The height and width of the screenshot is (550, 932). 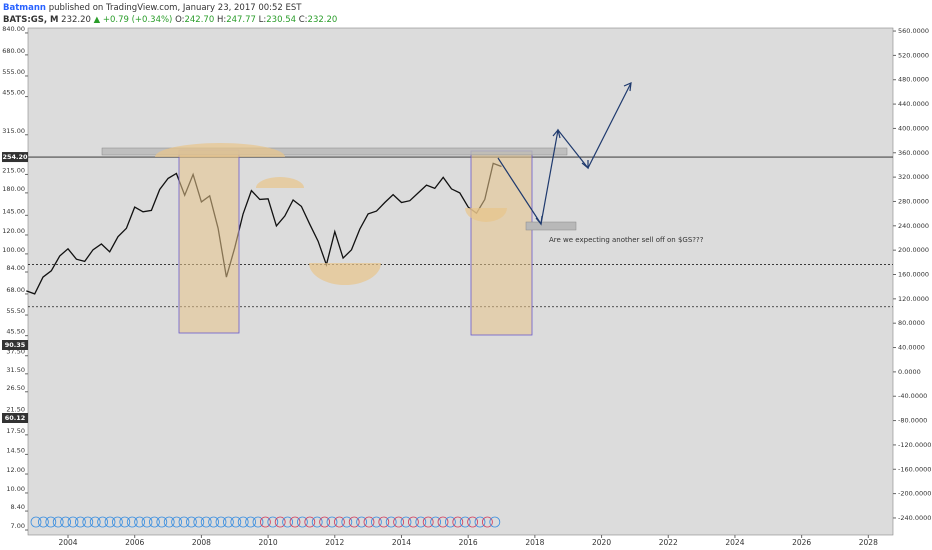 What do you see at coordinates (334, 542) in the screenshot?
I see `x-tick-label: 2012` at bounding box center [334, 542].